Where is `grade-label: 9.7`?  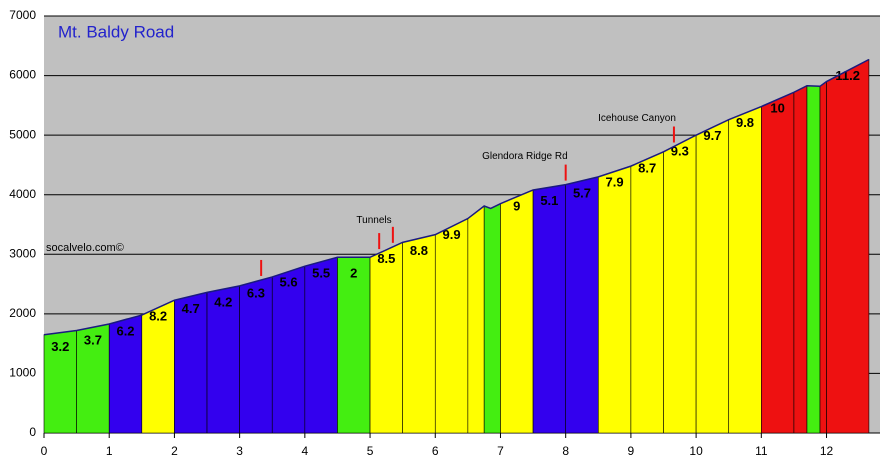
grade-label: 9.7 is located at coordinates (712, 135).